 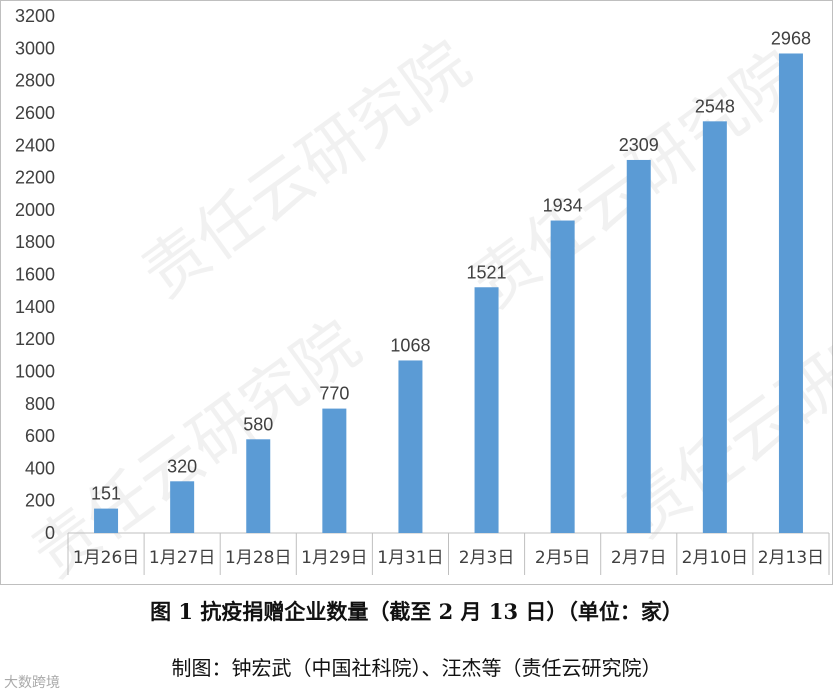 I want to click on y-tick-label: 800, so click(x=40, y=404).